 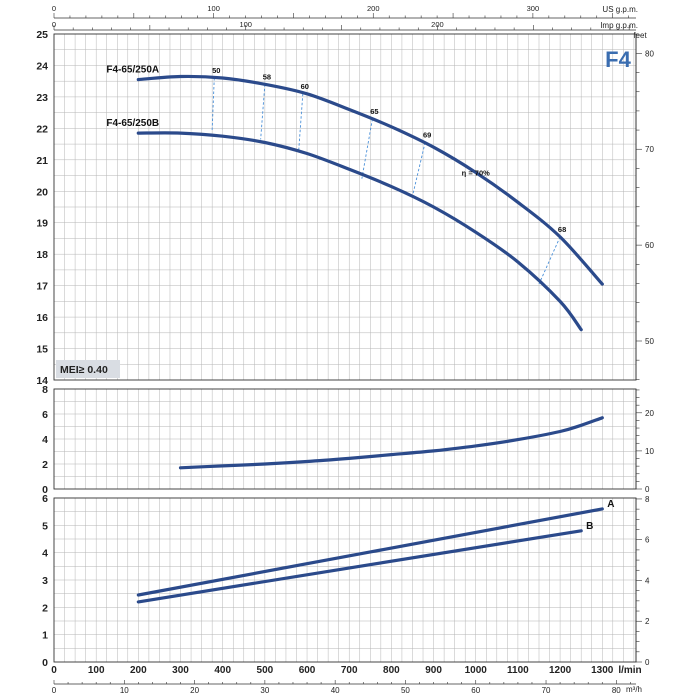 What do you see at coordinates (629, 670) in the screenshot?
I see `lmin-unit: l/min` at bounding box center [629, 670].